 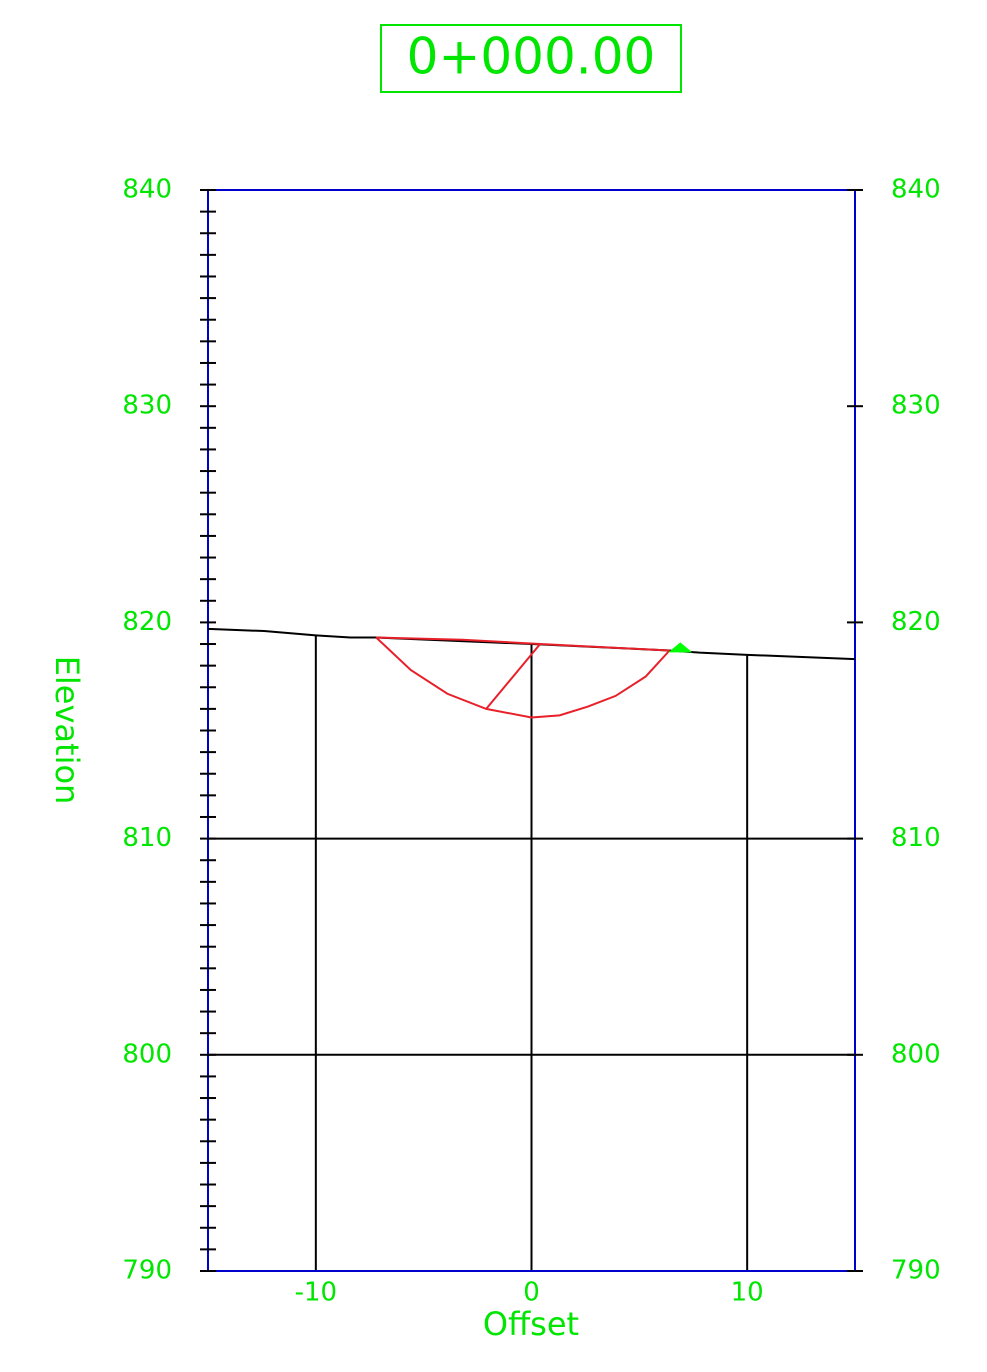 What do you see at coordinates (747, 1293) in the screenshot?
I see `x-tick-label: 10` at bounding box center [747, 1293].